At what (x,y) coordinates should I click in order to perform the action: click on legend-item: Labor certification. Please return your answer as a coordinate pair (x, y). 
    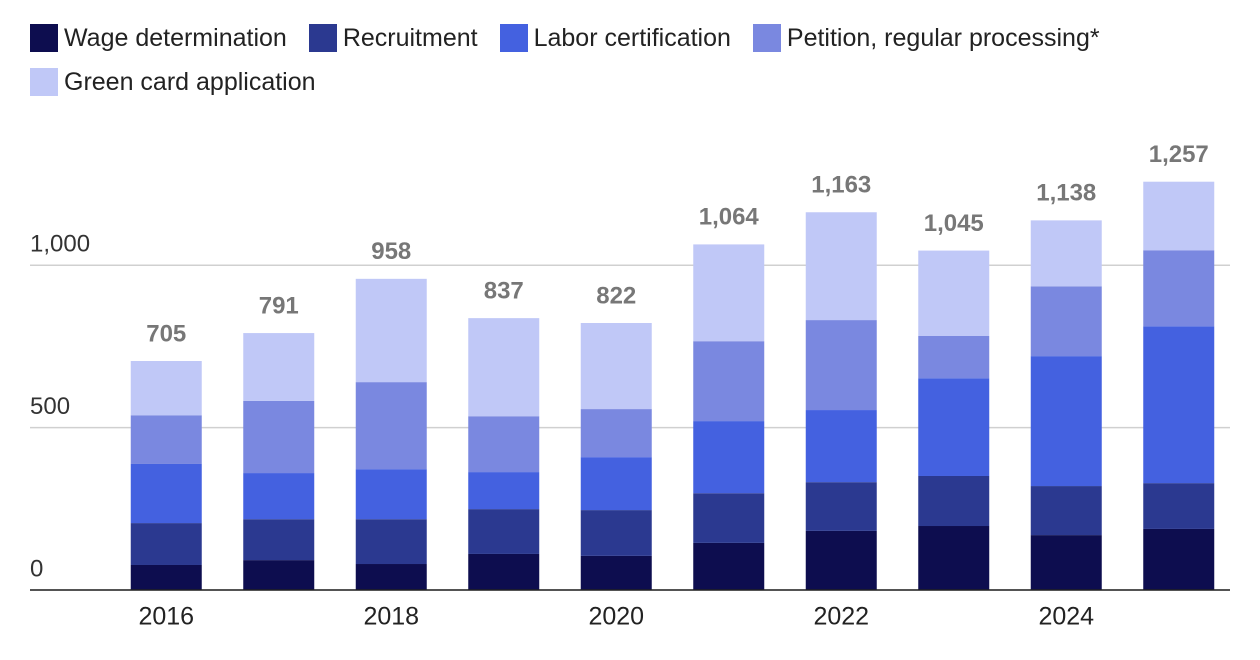
    Looking at the image, I should click on (615, 37).